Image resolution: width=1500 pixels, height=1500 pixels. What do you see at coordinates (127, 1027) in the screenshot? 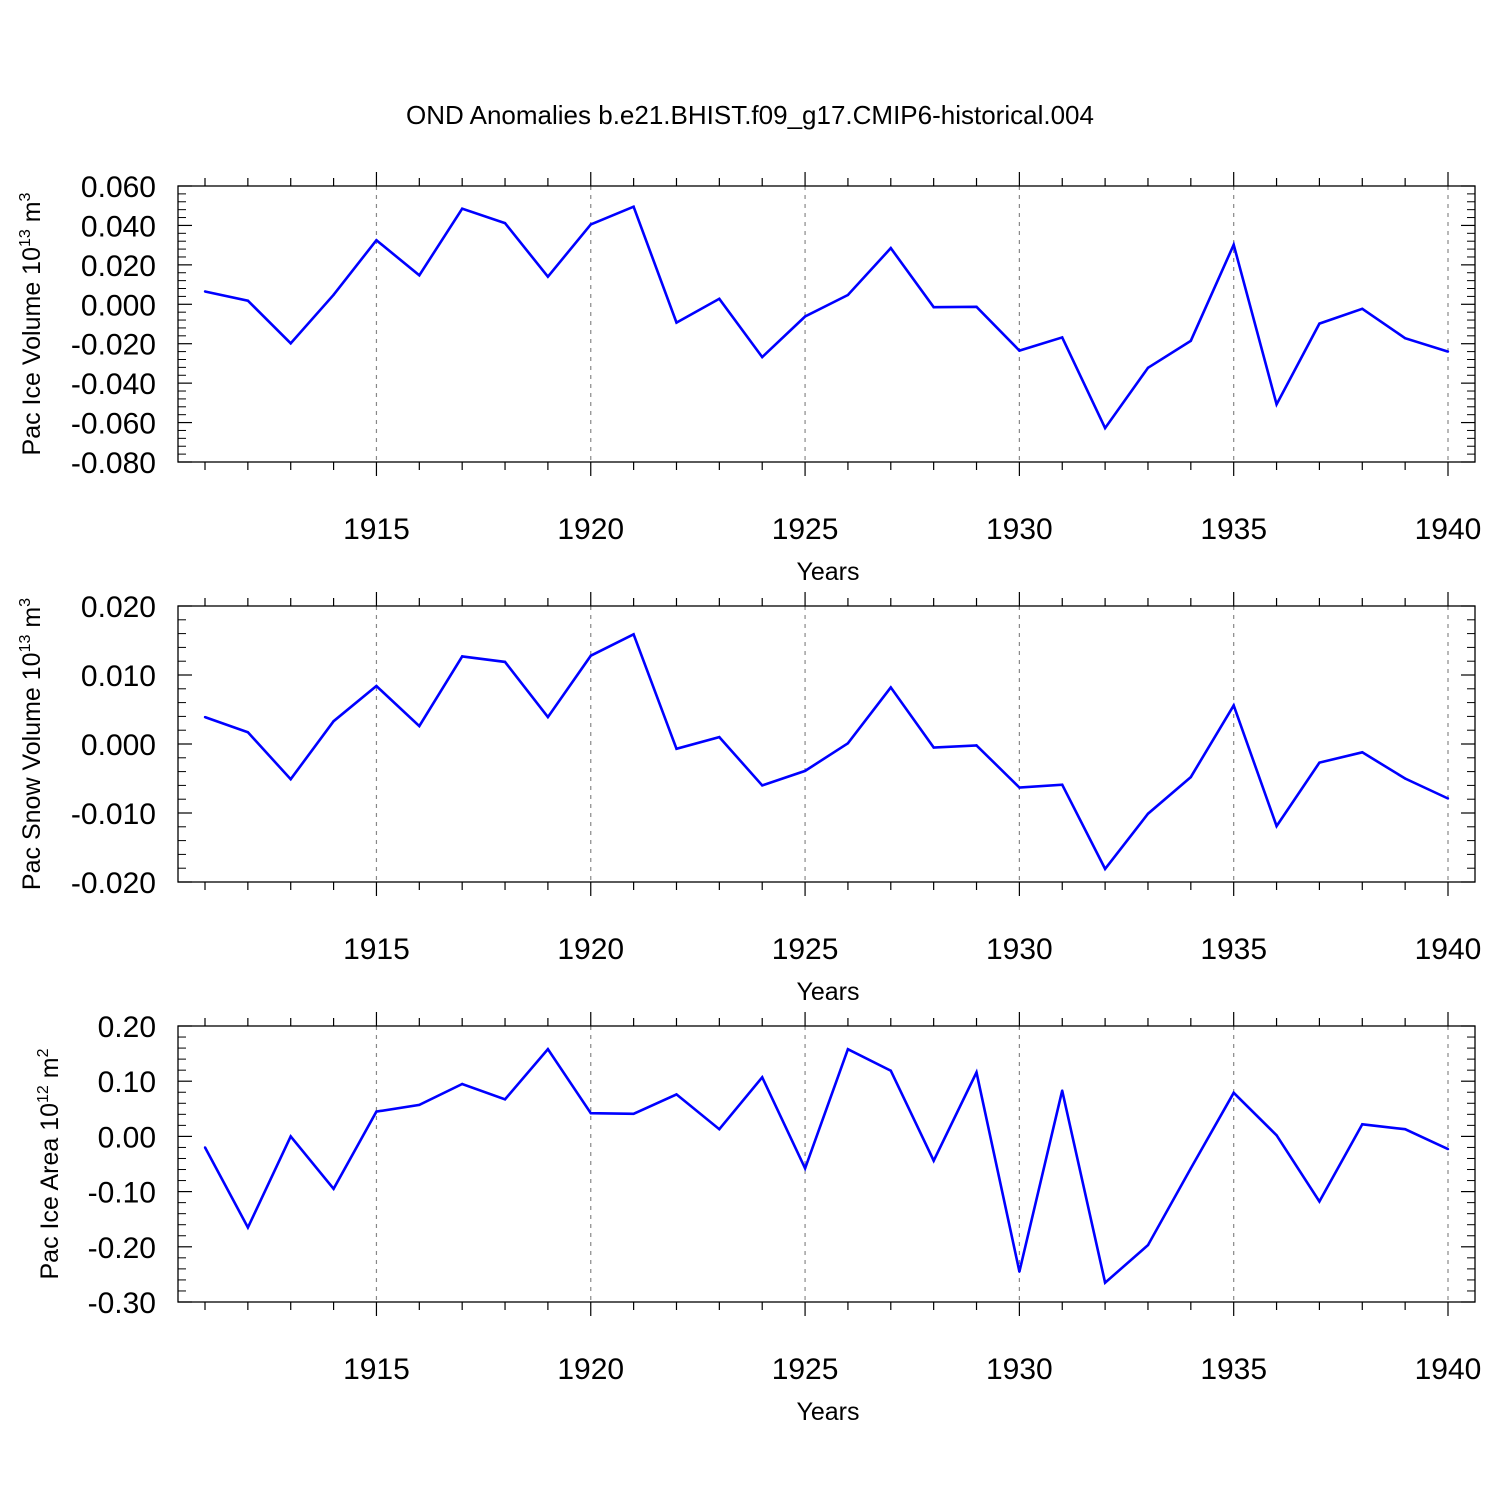
I see `y-tick-label: 0.20` at bounding box center [127, 1027].